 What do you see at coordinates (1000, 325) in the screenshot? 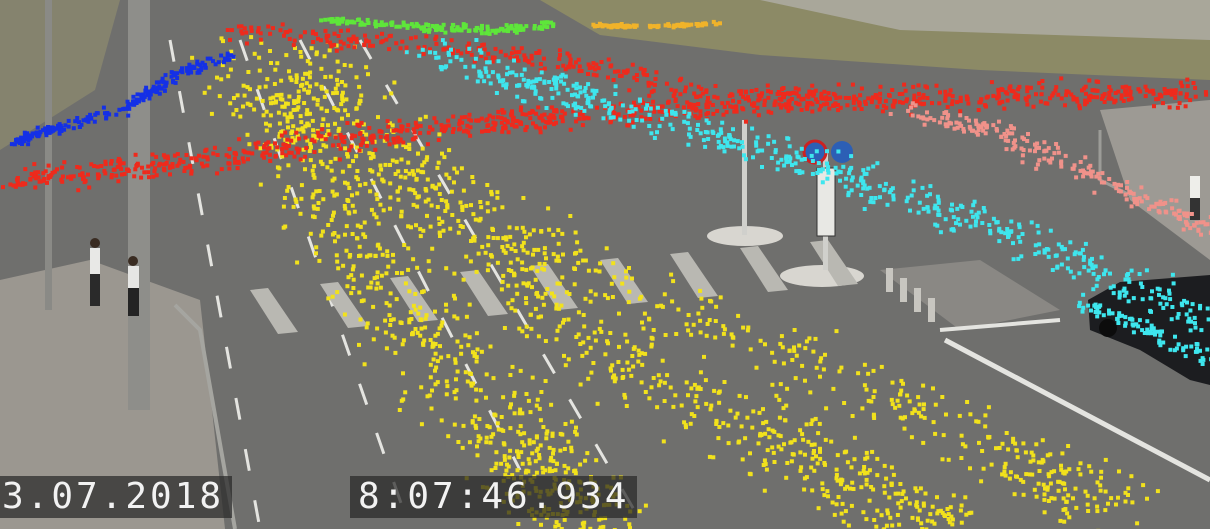
I see `stop-line` at bounding box center [1000, 325].